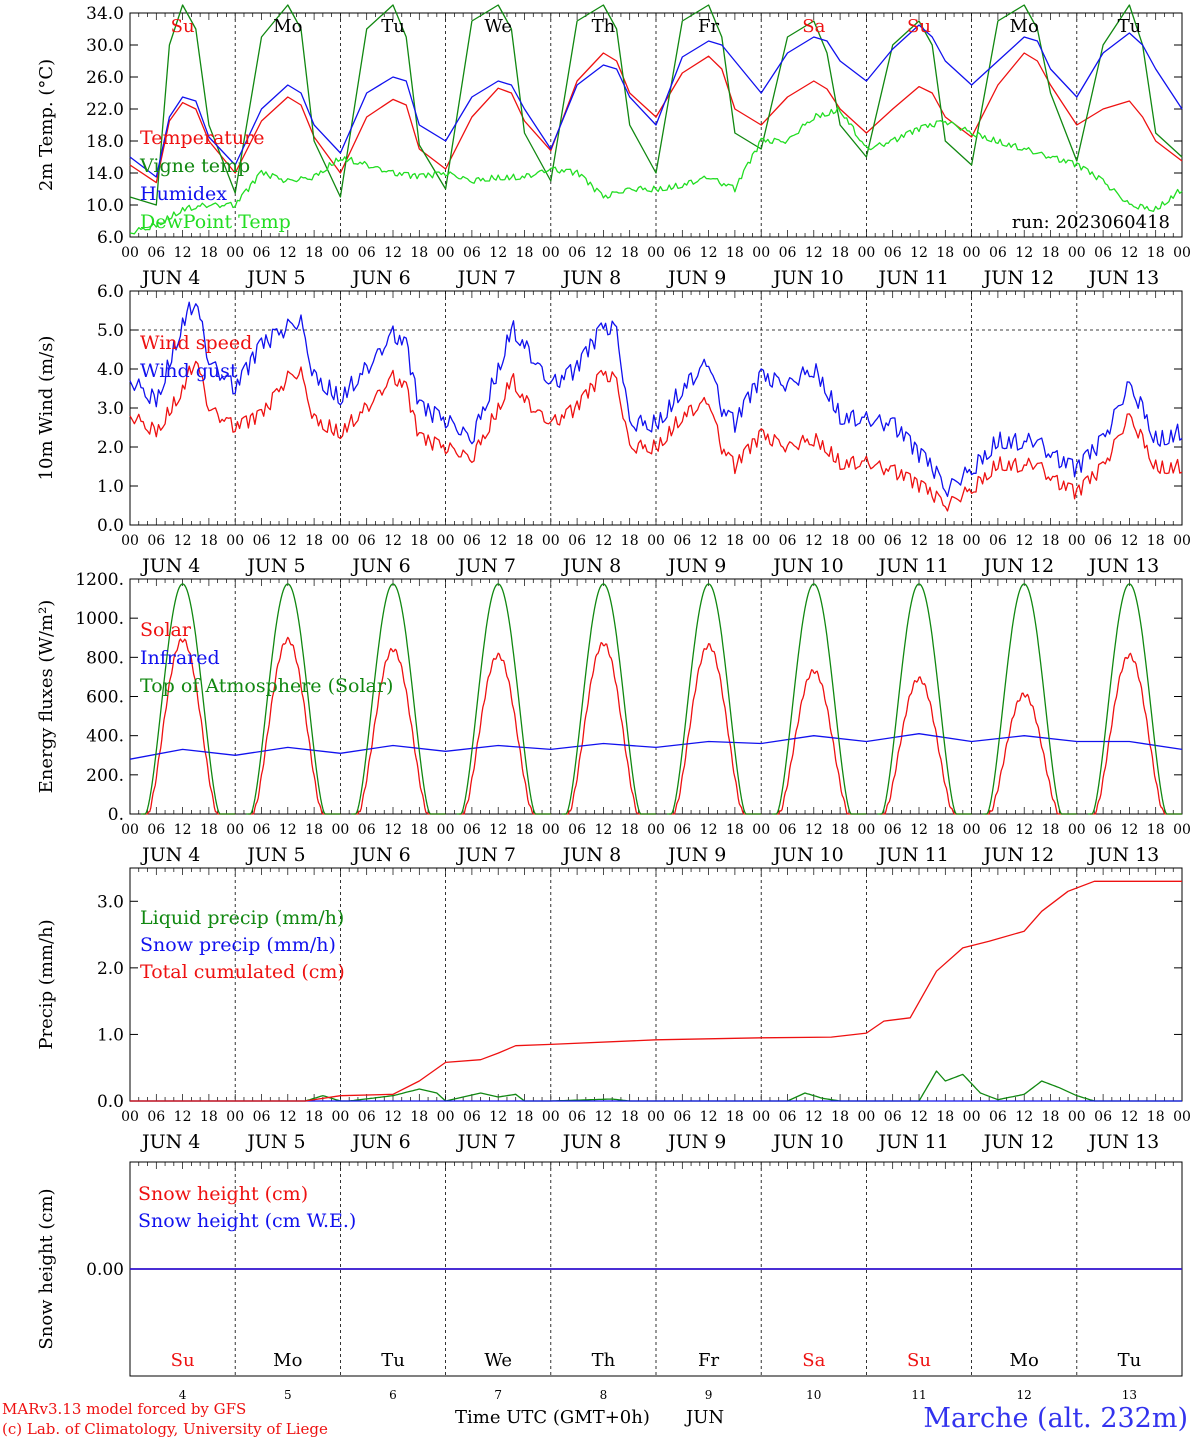 Image resolution: width=1194 pixels, height=1440 pixels. What do you see at coordinates (380, 855) in the screenshot?
I see `date-label: JUN 6` at bounding box center [380, 855].